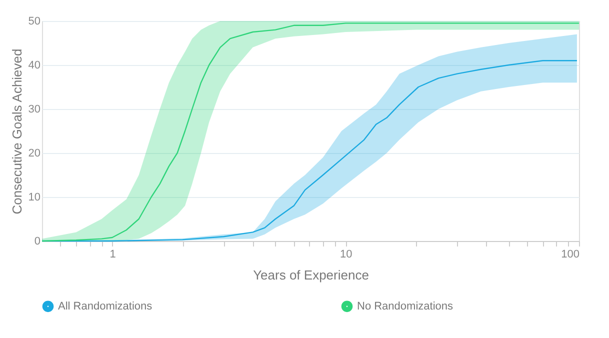 This screenshot has width=609, height=338. Describe the element at coordinates (16, 131) in the screenshot. I see `y-axis-title: Consecutive Goals Achieved` at that location.